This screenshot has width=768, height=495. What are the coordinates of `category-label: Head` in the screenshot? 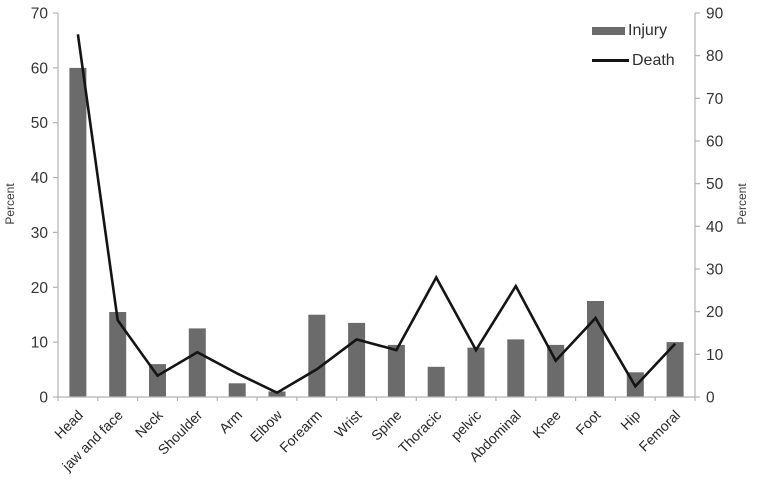 It's located at (68, 424).